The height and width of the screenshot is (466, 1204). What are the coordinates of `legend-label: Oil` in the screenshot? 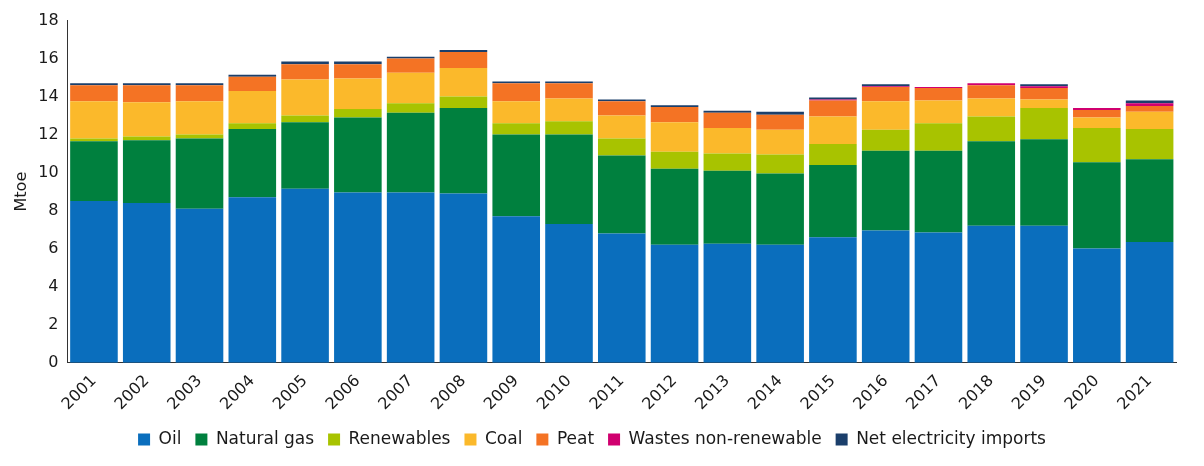 It's located at (170, 437).